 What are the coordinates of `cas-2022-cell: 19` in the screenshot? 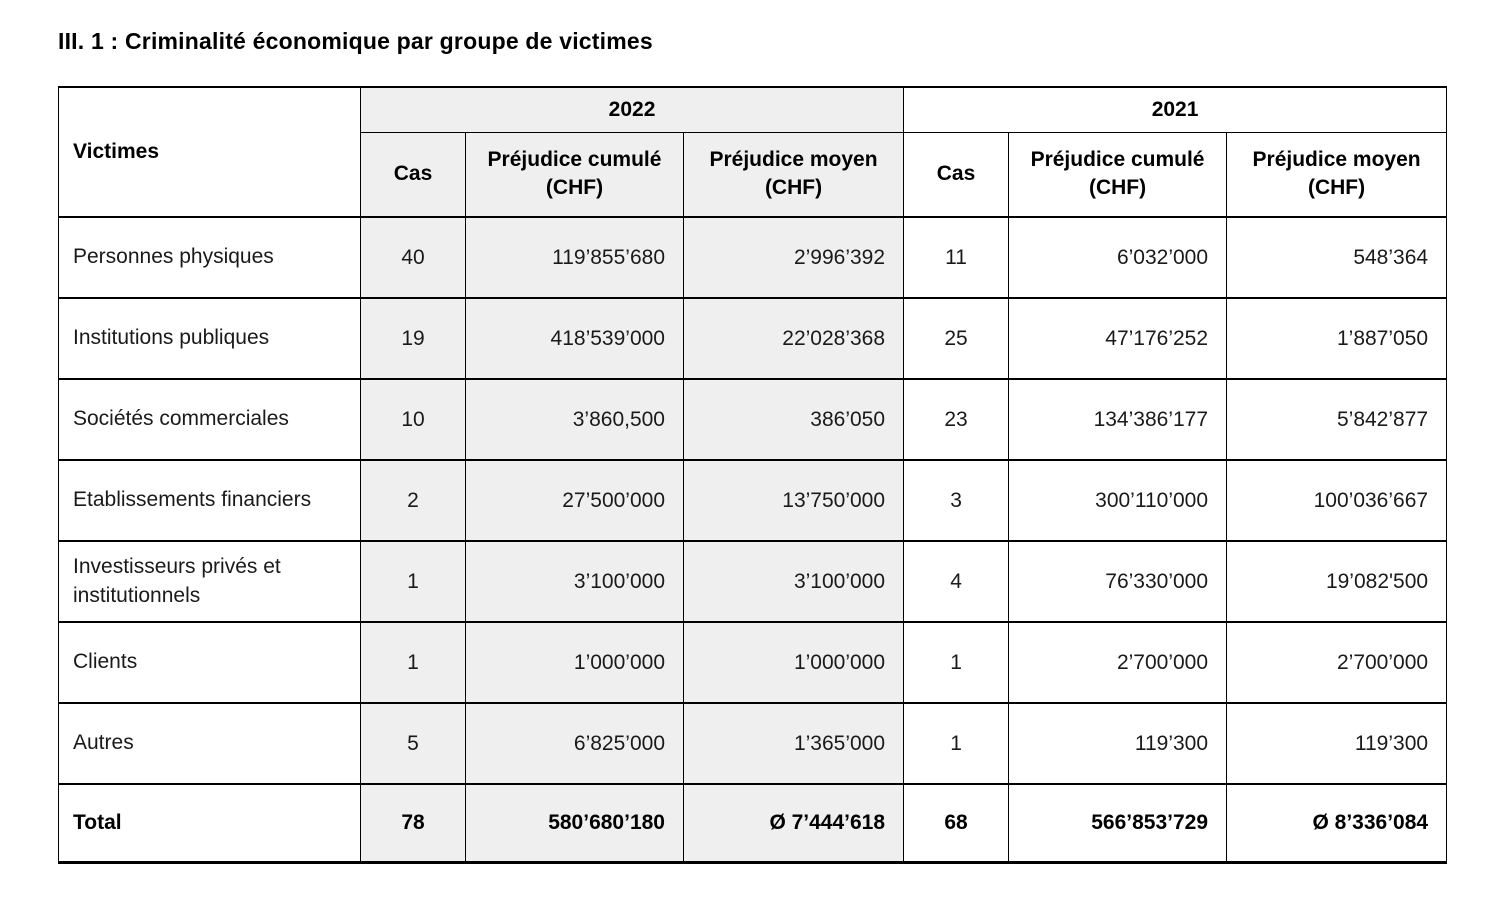 It's located at (413, 338).